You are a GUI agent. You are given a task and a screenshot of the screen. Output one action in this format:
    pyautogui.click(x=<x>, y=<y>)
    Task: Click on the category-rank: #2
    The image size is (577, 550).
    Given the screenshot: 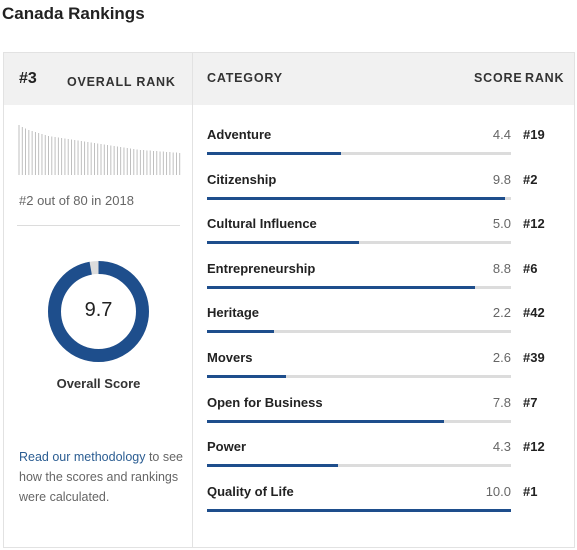 What is the action you would take?
    pyautogui.click(x=530, y=179)
    